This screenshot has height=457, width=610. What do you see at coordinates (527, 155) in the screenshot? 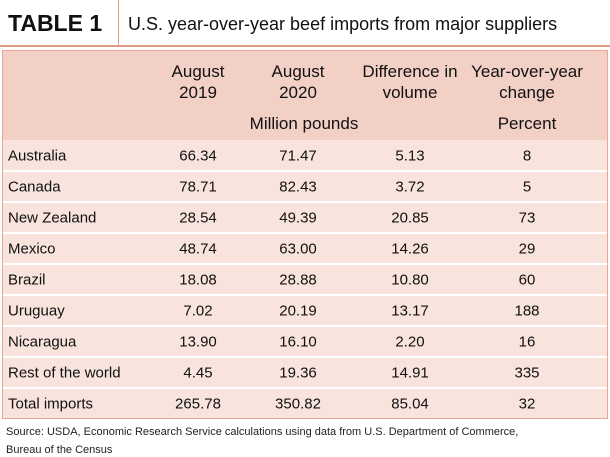
I see `cell: 8` at bounding box center [527, 155].